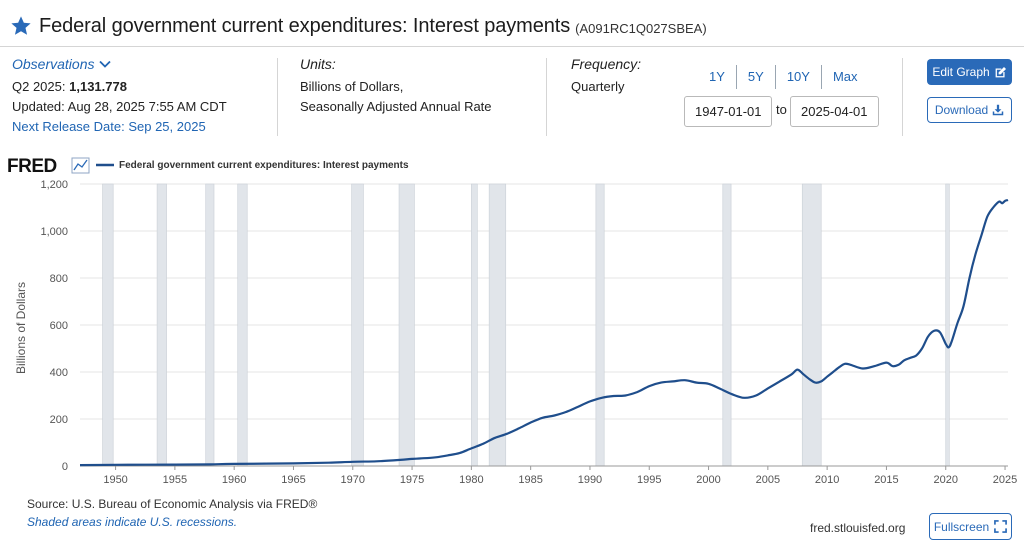  What do you see at coordinates (781, 109) in the screenshot?
I see `to-label: to` at bounding box center [781, 109].